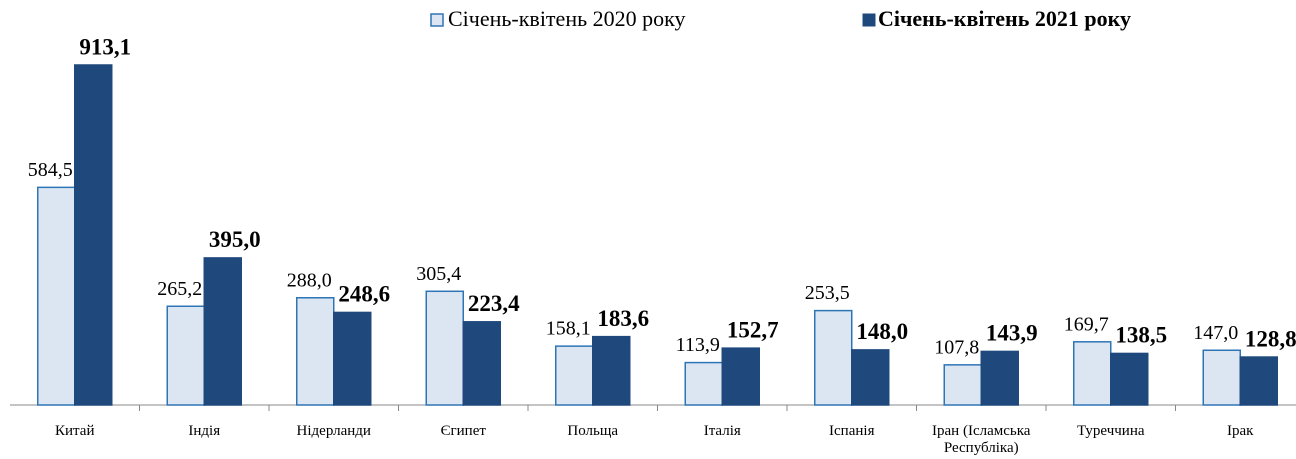 This screenshot has width=1296, height=459. I want to click on x-tick-label: Іспанія, so click(852, 431).